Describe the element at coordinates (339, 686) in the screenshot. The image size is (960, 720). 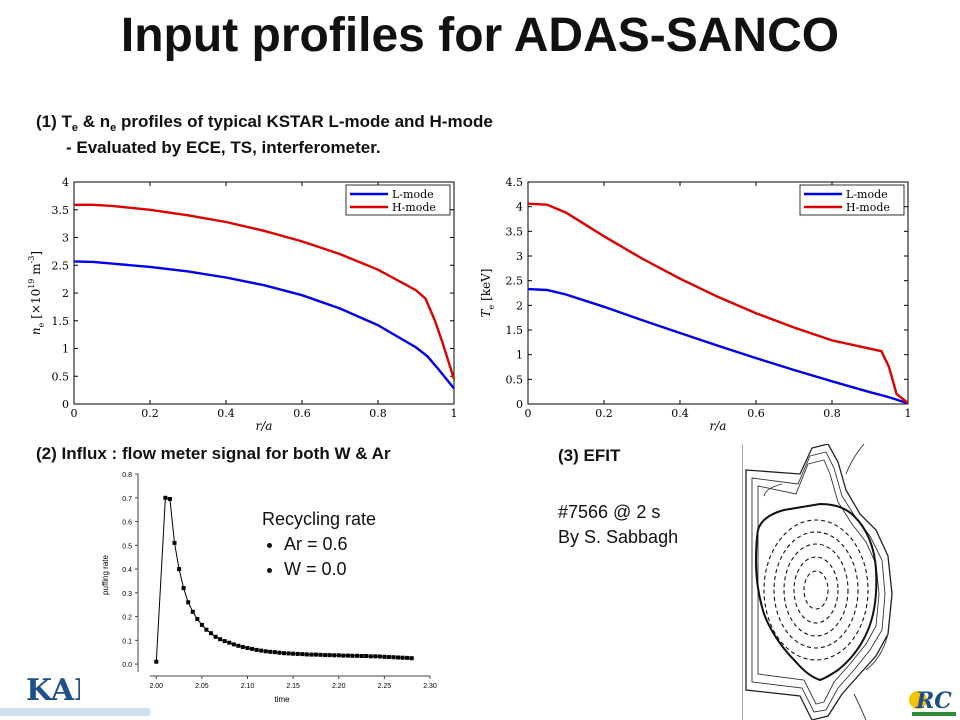
I see `x-tick-label: 2.20` at that location.